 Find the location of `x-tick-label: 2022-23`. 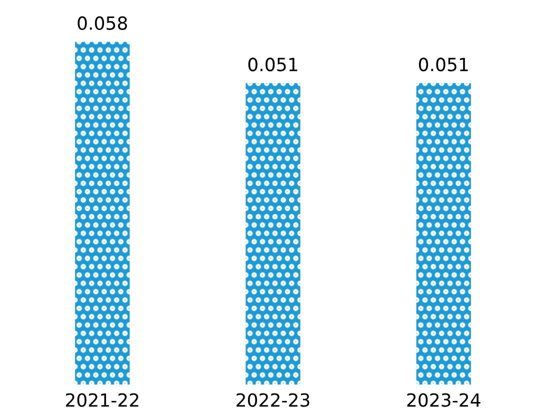

x-tick-label: 2022-23 is located at coordinates (273, 400).